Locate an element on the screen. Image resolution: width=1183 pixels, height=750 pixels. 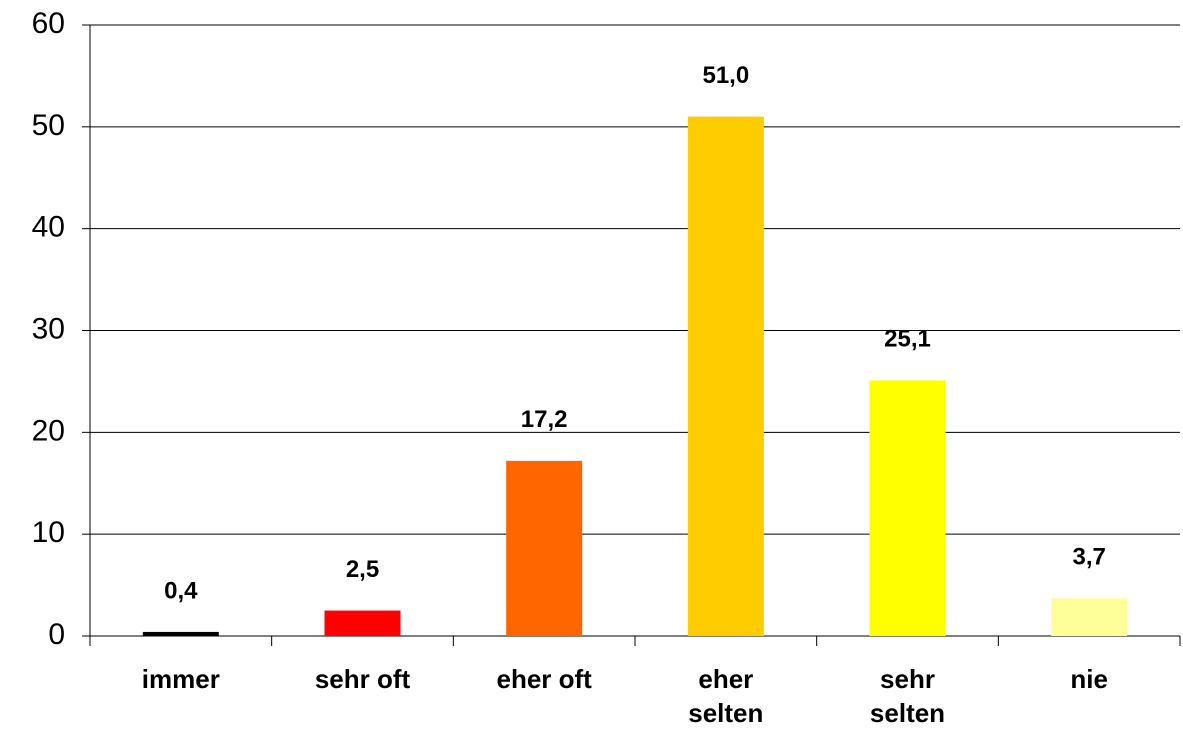
value-label: 51,0 is located at coordinates (725, 75).